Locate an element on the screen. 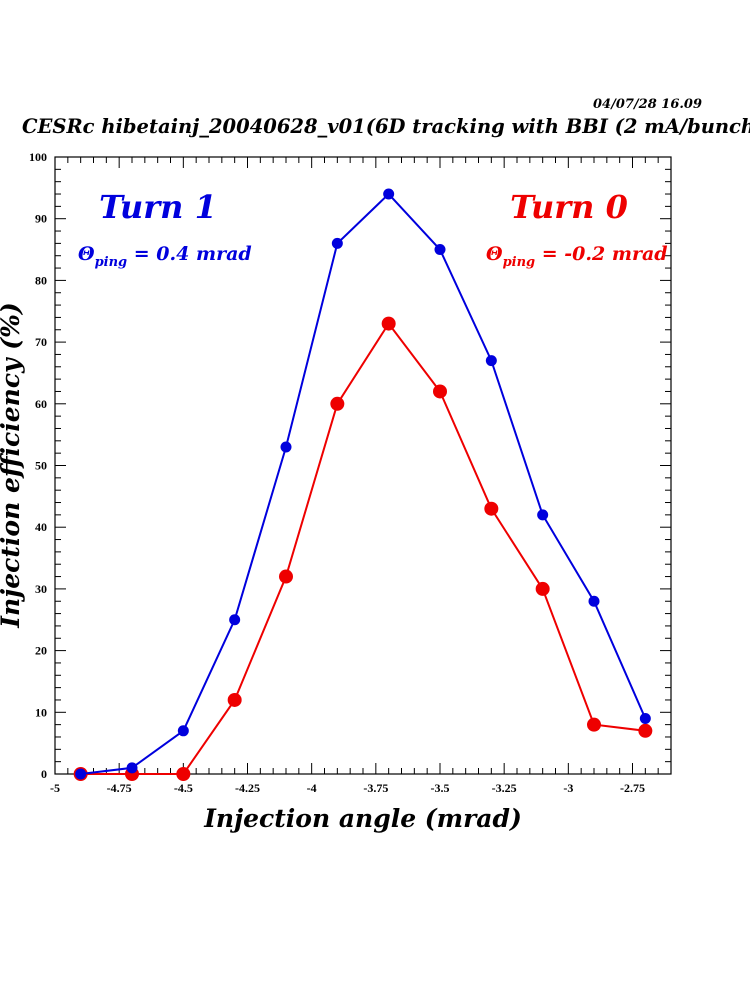  x-tick-label: -4 is located at coordinates (312, 788).